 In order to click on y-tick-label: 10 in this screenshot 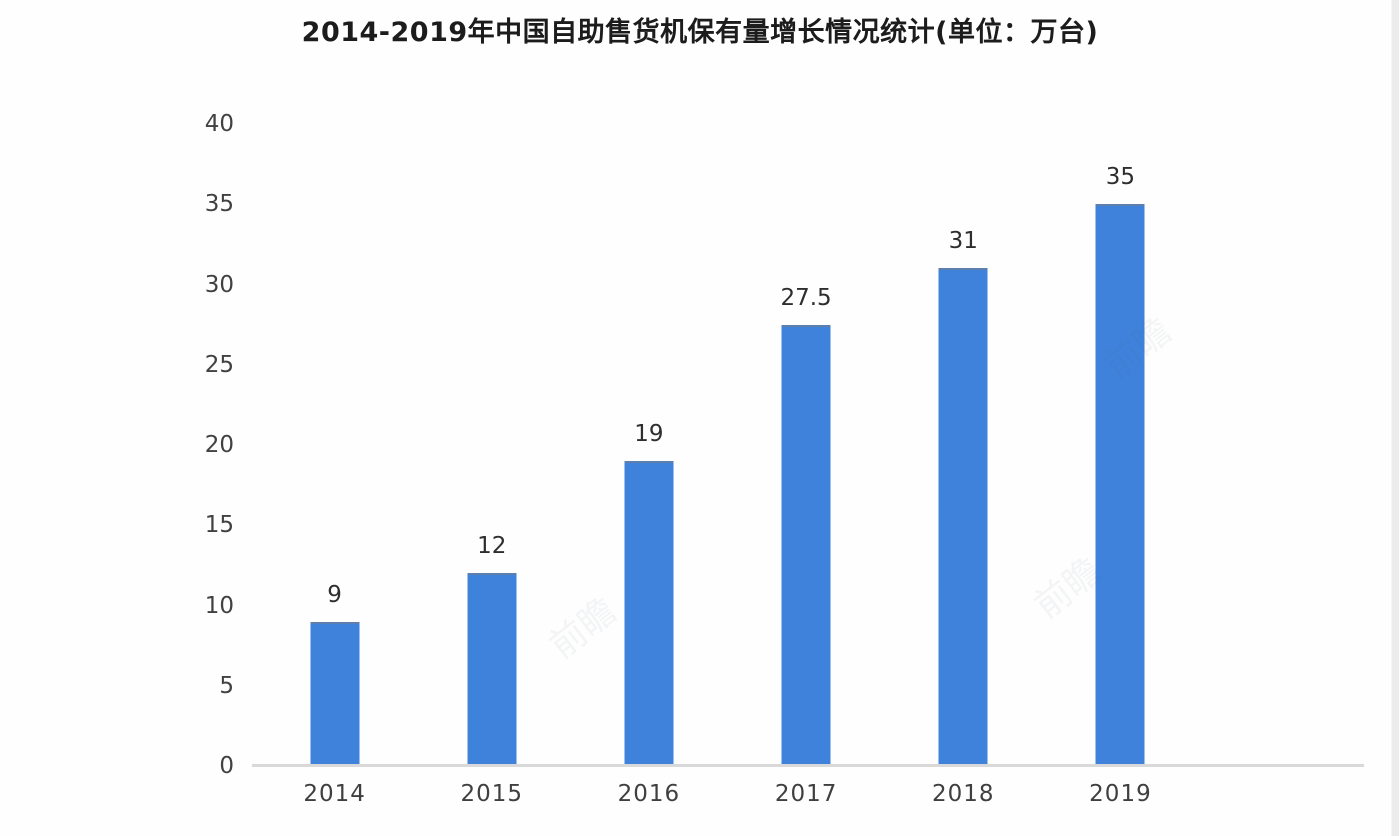, I will do `click(219, 605)`.